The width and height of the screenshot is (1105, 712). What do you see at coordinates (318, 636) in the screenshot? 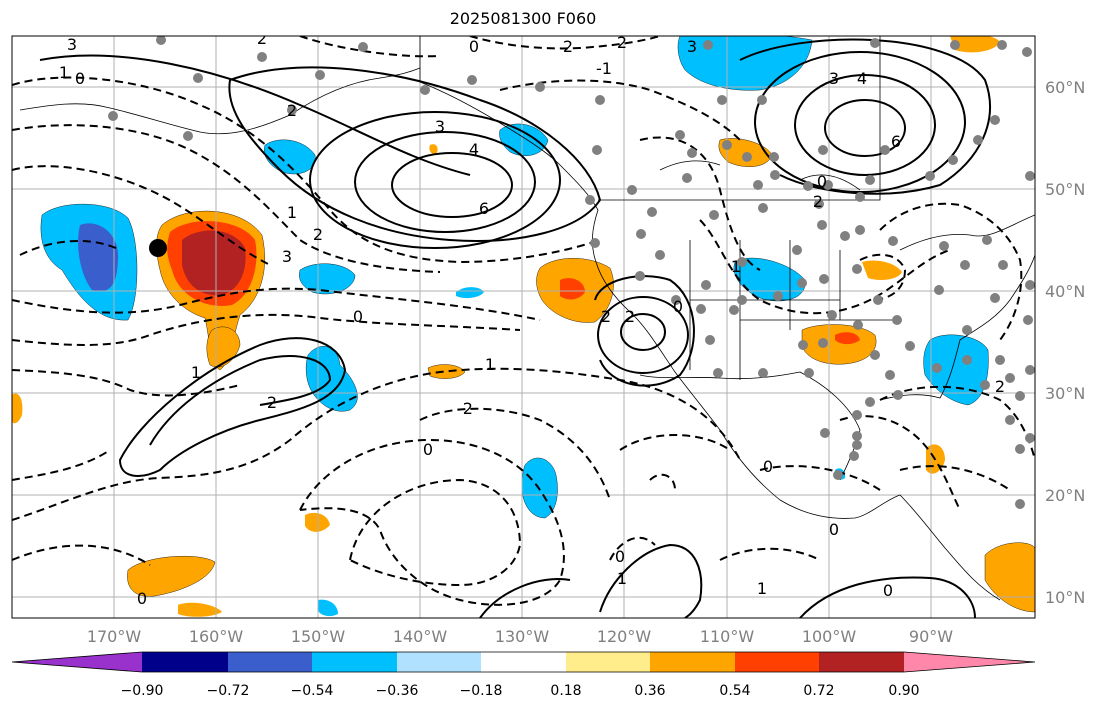
I see `lon-label: 150°W` at bounding box center [318, 636].